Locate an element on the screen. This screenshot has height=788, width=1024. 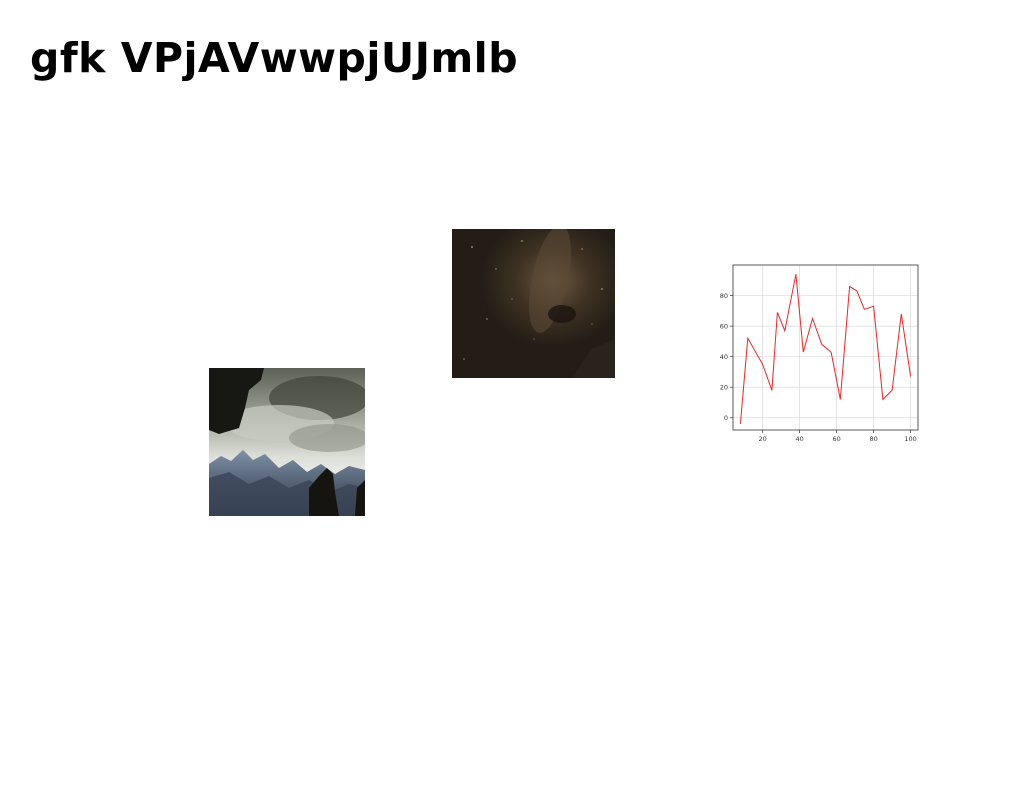
chart-grid is located at coordinates (825, 347).